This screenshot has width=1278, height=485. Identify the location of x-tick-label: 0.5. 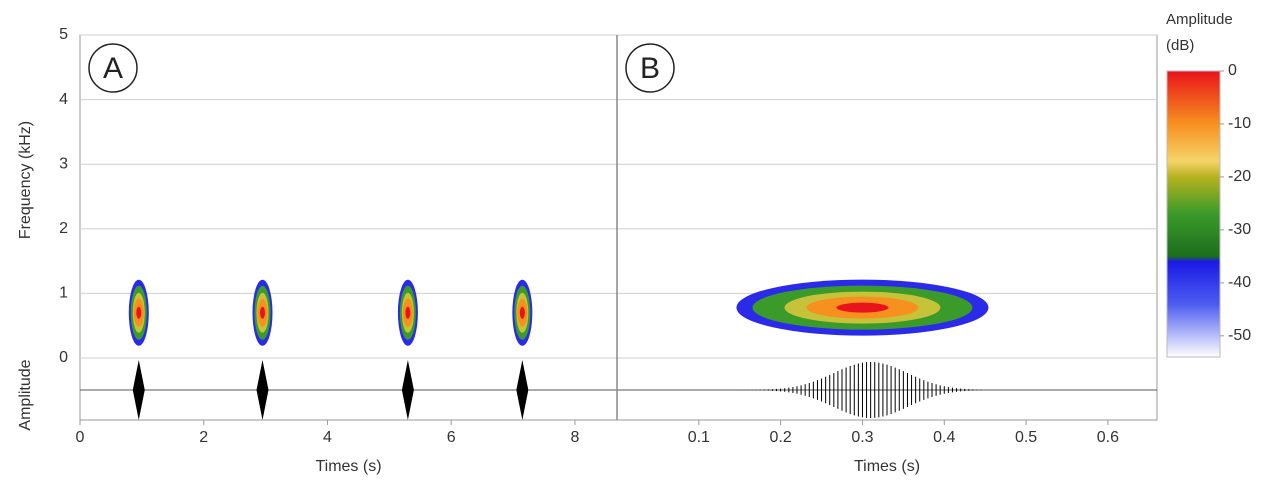
(1026, 437).